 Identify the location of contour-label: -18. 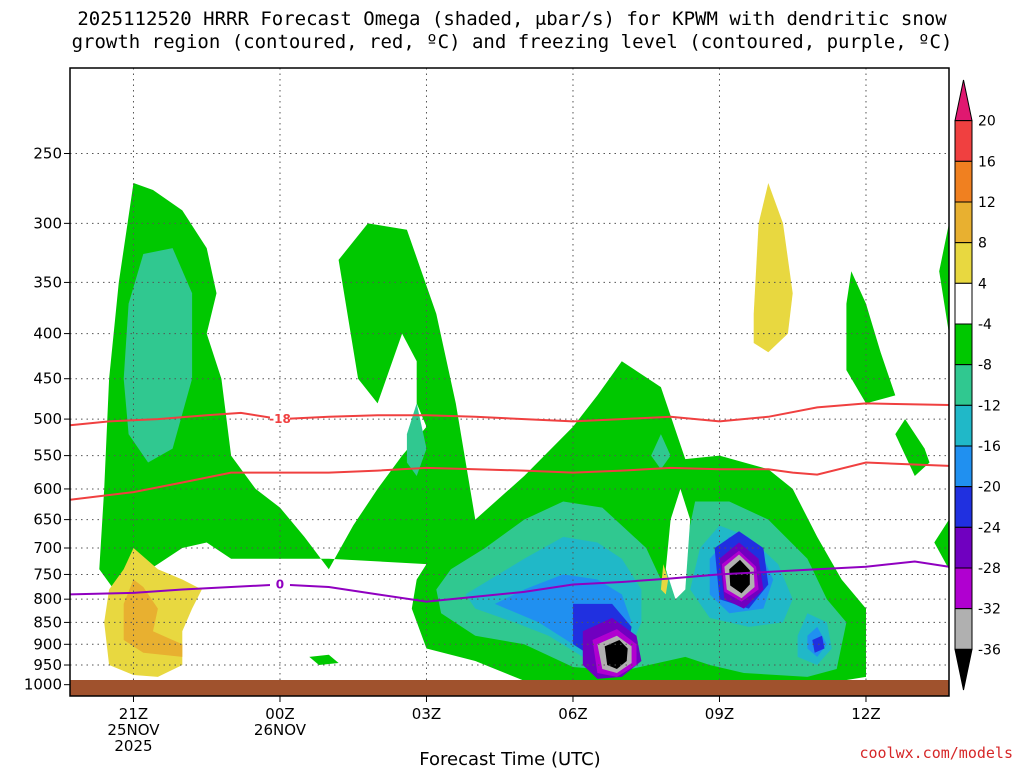
(280, 419).